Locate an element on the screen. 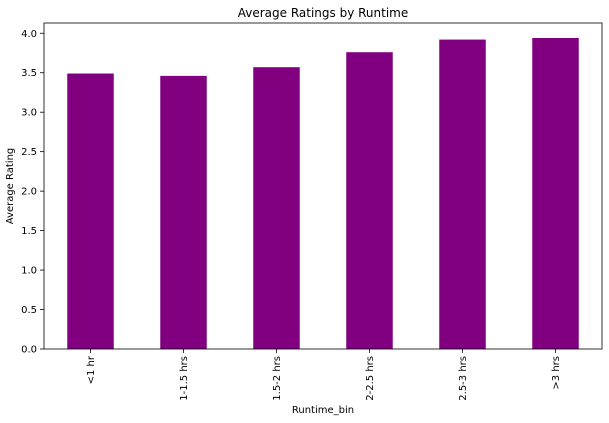 This screenshot has width=609, height=423. x-tick-label-5: >3 hrs is located at coordinates (556, 373).